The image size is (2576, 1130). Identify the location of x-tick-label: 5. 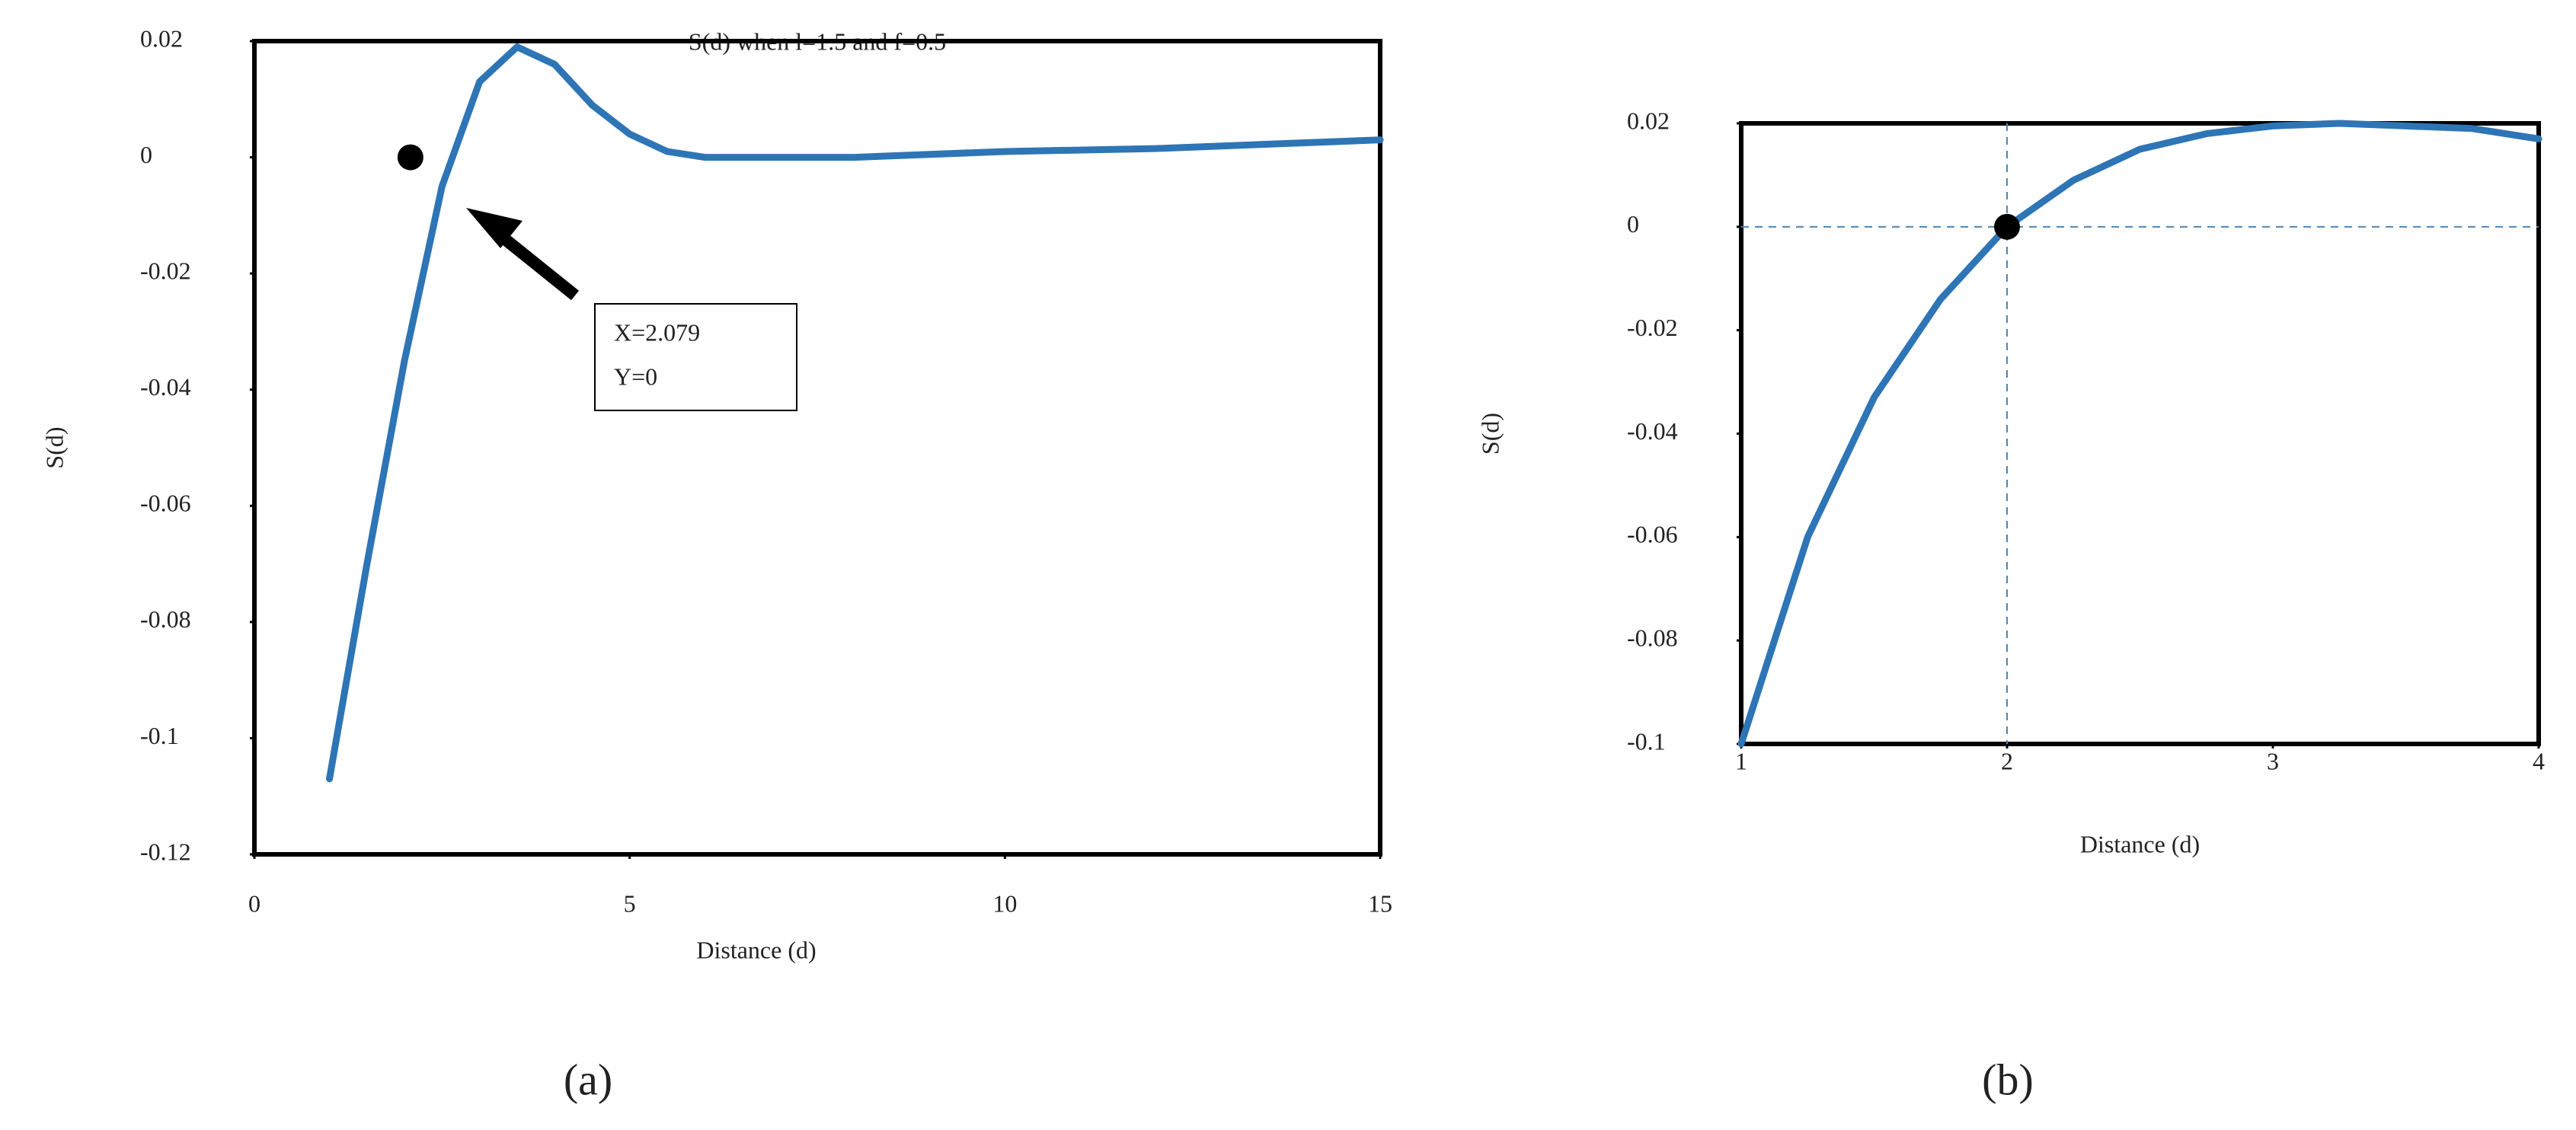
(630, 903).